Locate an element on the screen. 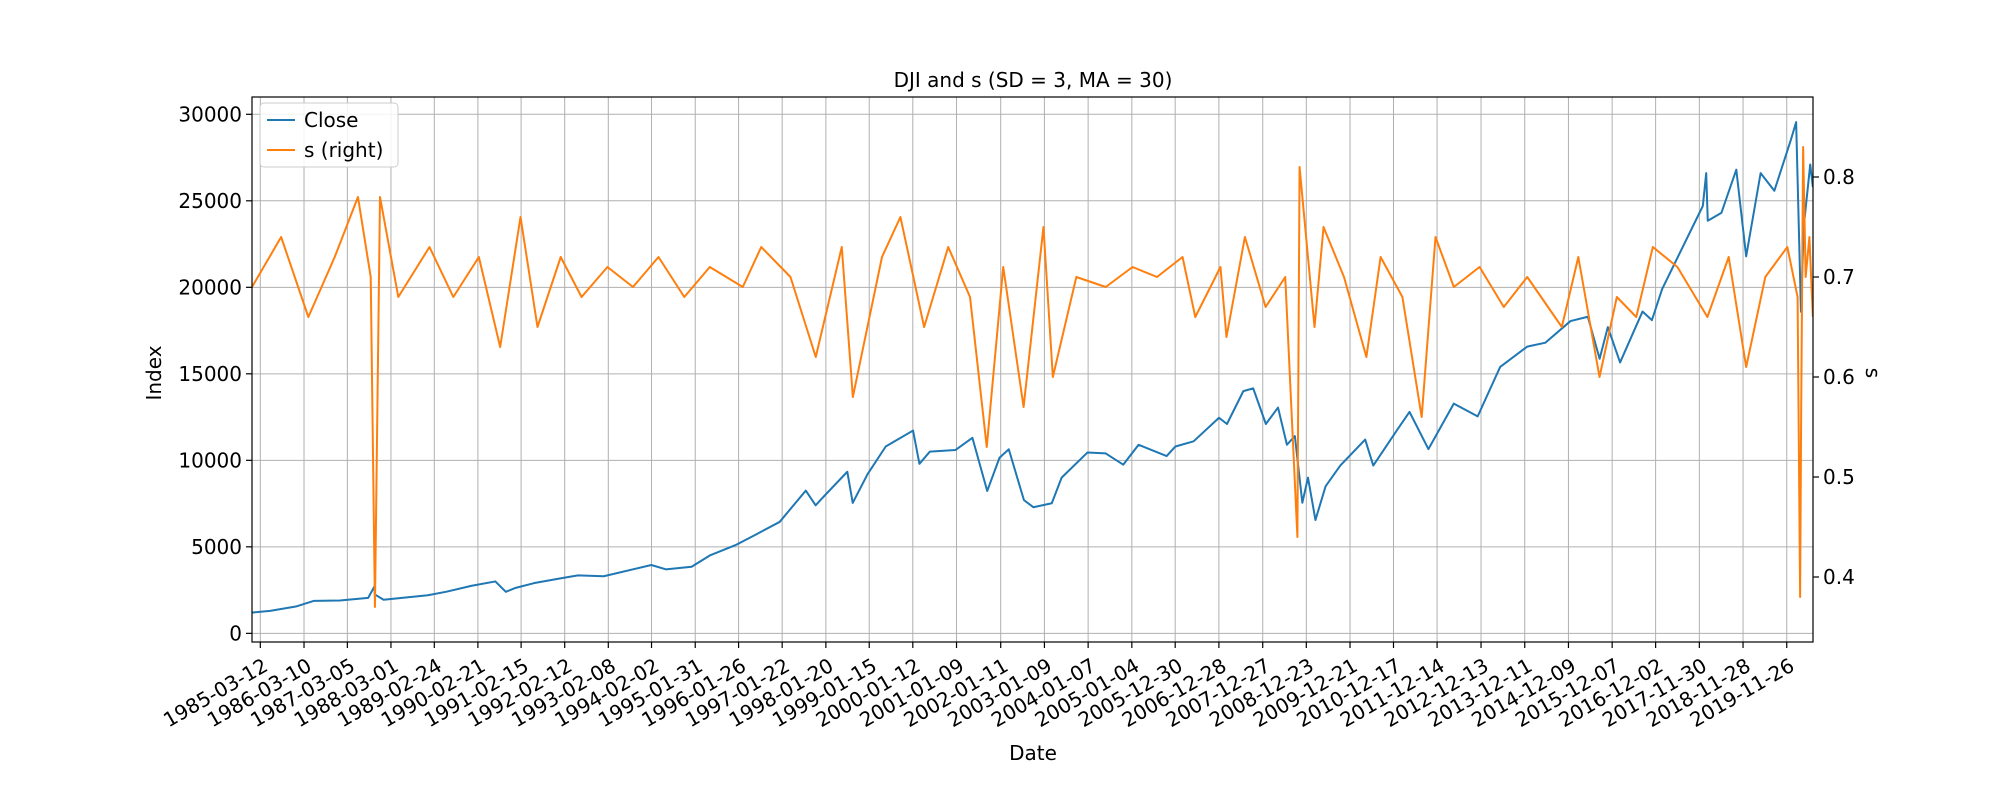 This screenshot has height=800, width=2000. y-right-tick-label: 0.5 is located at coordinates (1839, 477).